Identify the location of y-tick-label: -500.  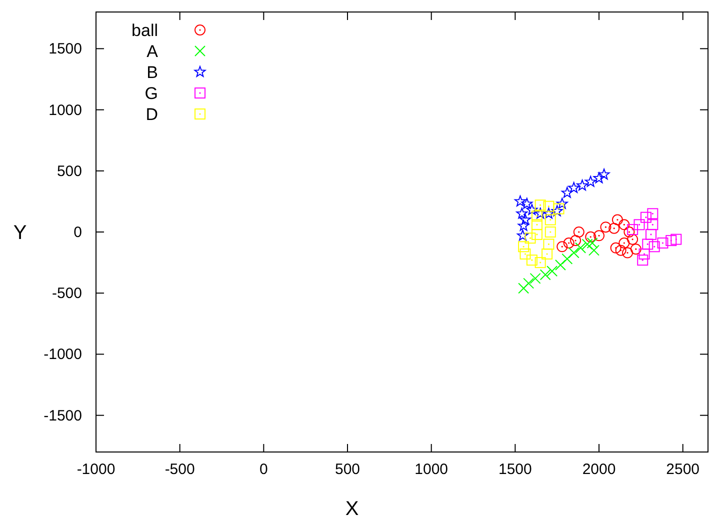
(67, 293).